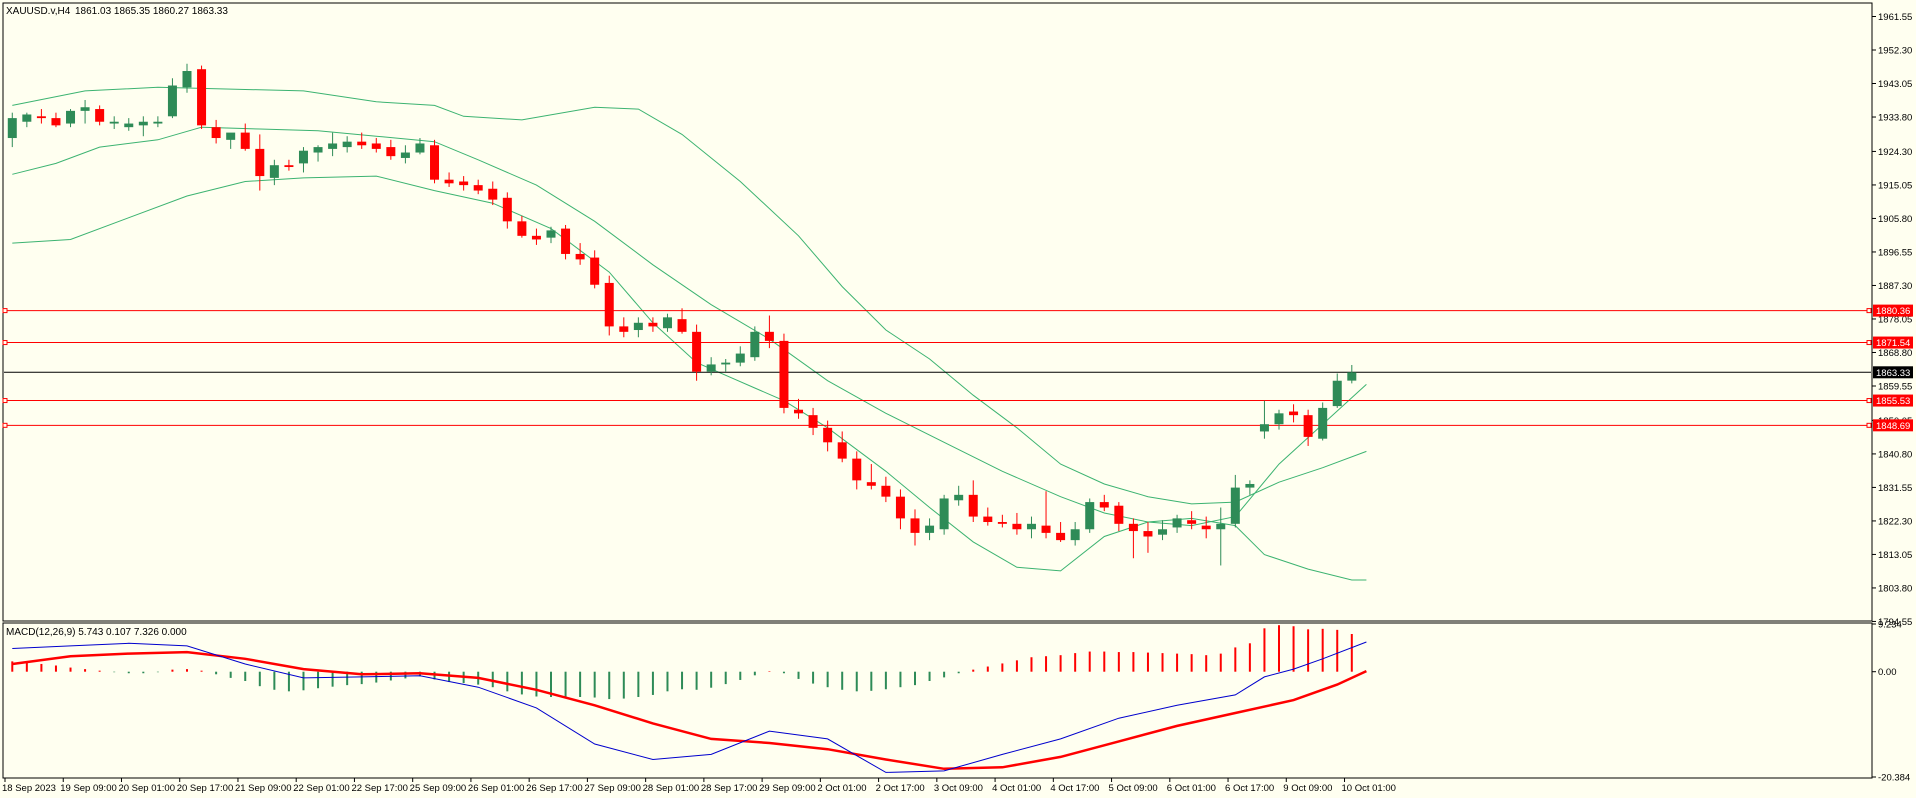 Image resolution: width=1916 pixels, height=798 pixels. Describe the element at coordinates (1895, 219) in the screenshot. I see `price-tick-label: 1905.80` at that location.